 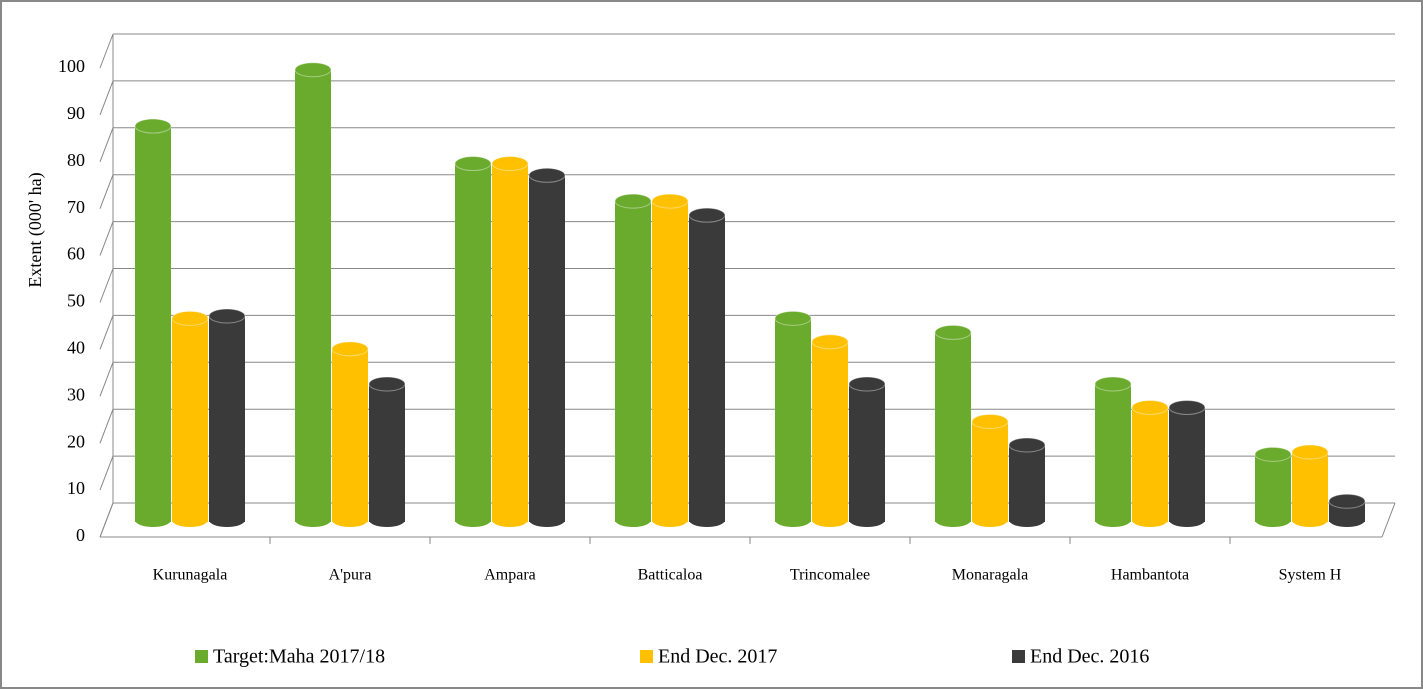 What do you see at coordinates (76, 348) in the screenshot?
I see `y-tick-label: 40` at bounding box center [76, 348].